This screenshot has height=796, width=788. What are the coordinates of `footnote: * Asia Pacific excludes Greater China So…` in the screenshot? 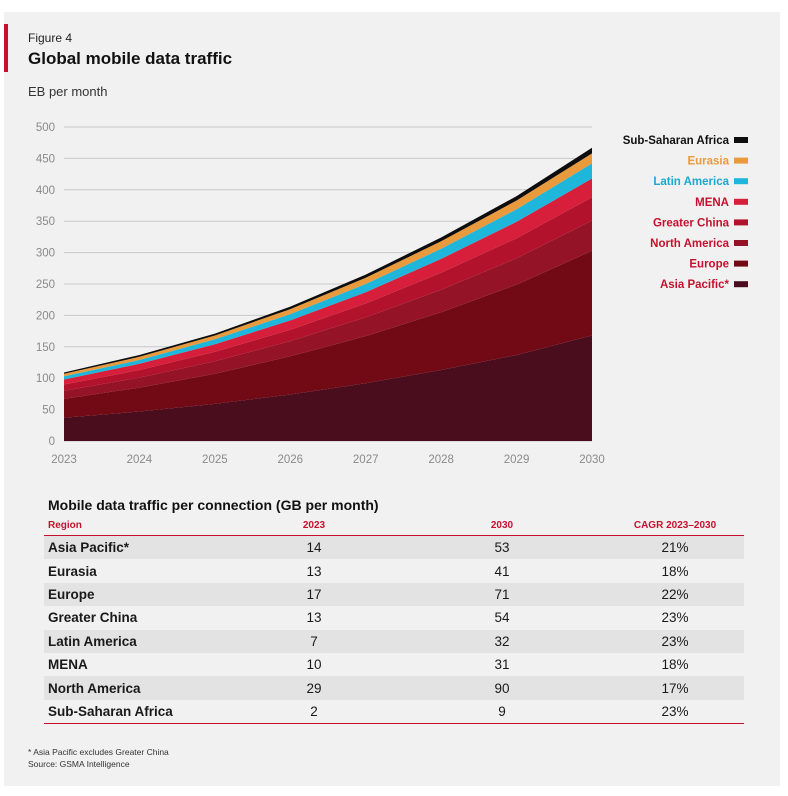 It's located at (98, 758).